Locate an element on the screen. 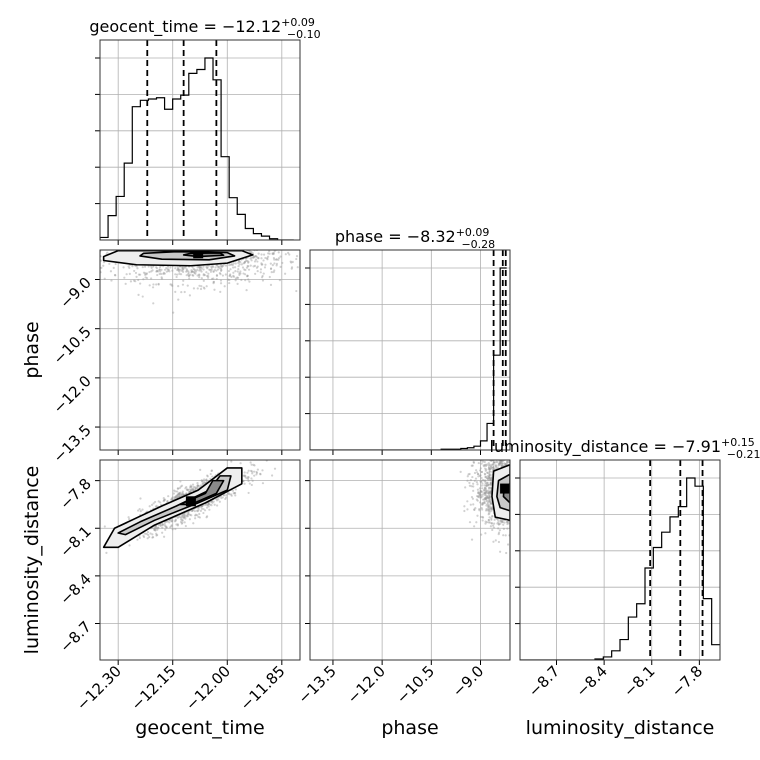 The width and height of the screenshot is (760, 760). tick-label-x: −9.0 is located at coordinates (468, 681).